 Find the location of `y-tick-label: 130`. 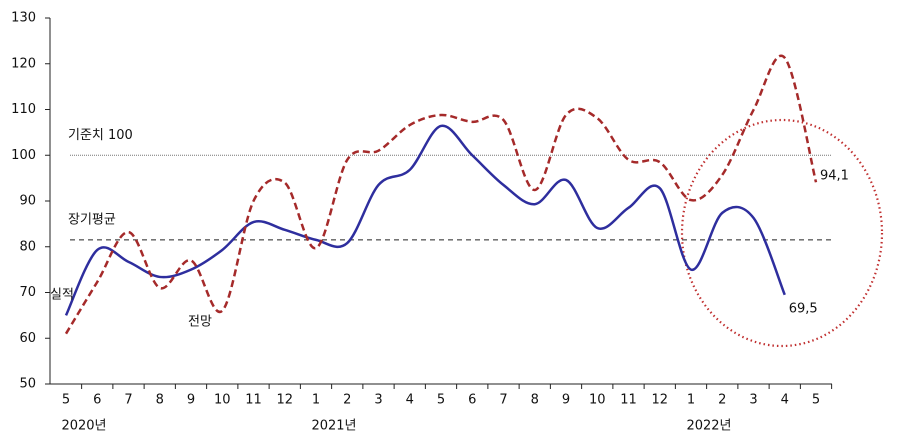

y-tick-label: 130 is located at coordinates (23, 18).